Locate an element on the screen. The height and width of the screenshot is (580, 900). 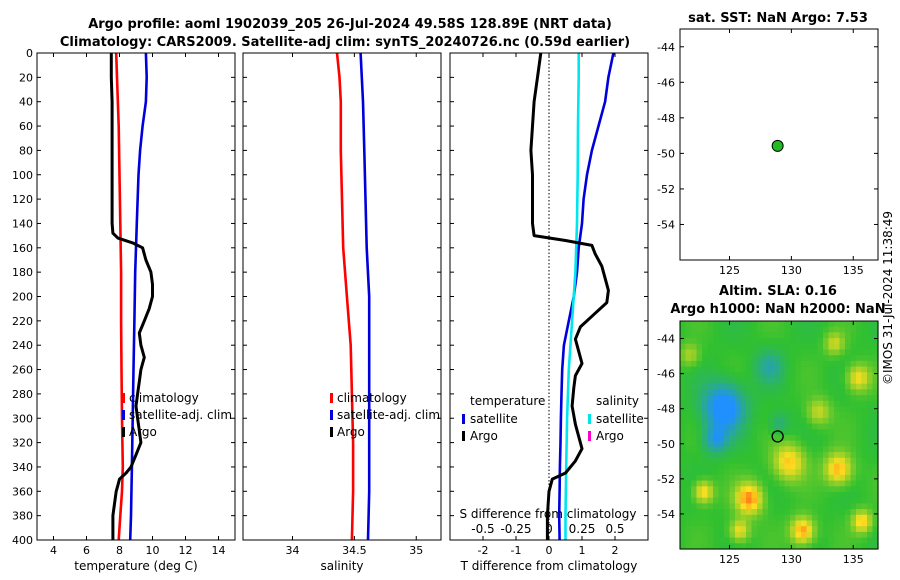
temperature-xtick-label: 14 is located at coordinates (219, 550).